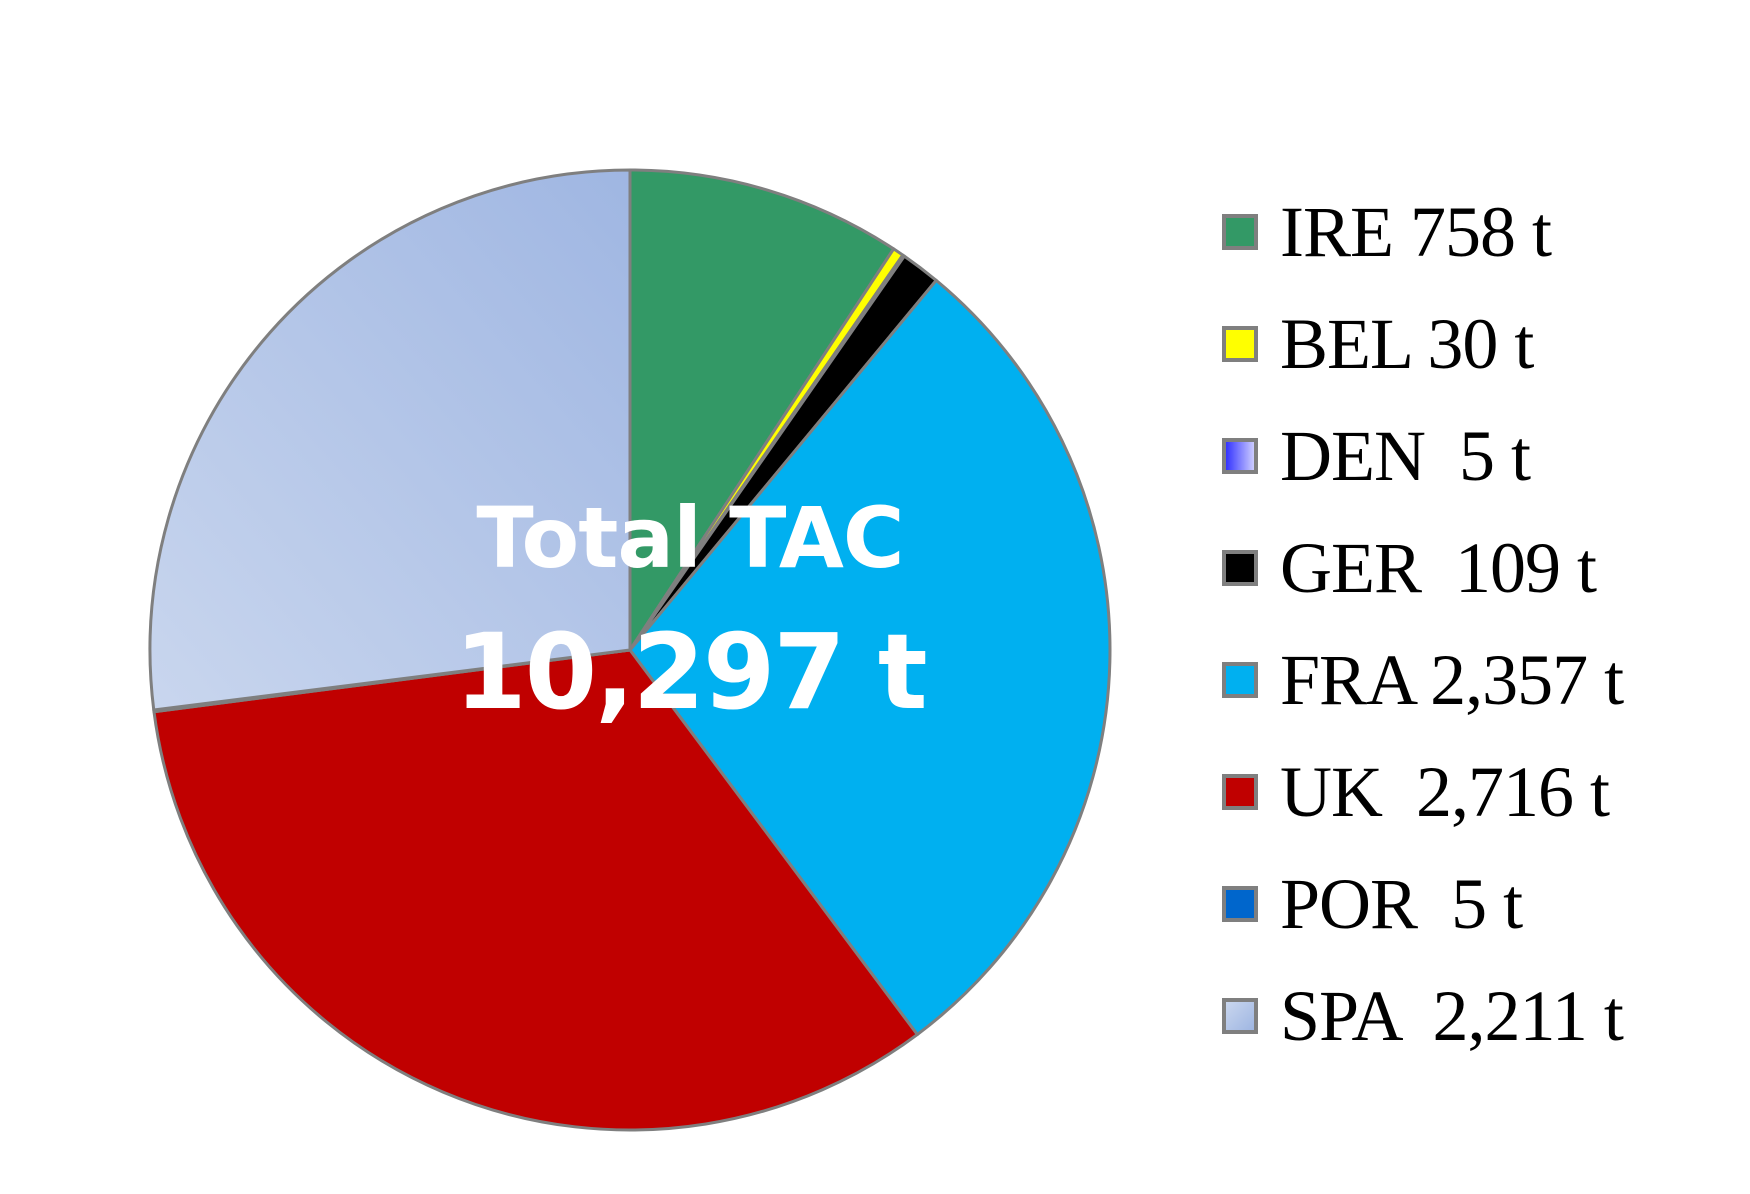  Describe the element at coordinates (1240, 680) in the screenshot. I see `legend-swatch-fra` at that location.